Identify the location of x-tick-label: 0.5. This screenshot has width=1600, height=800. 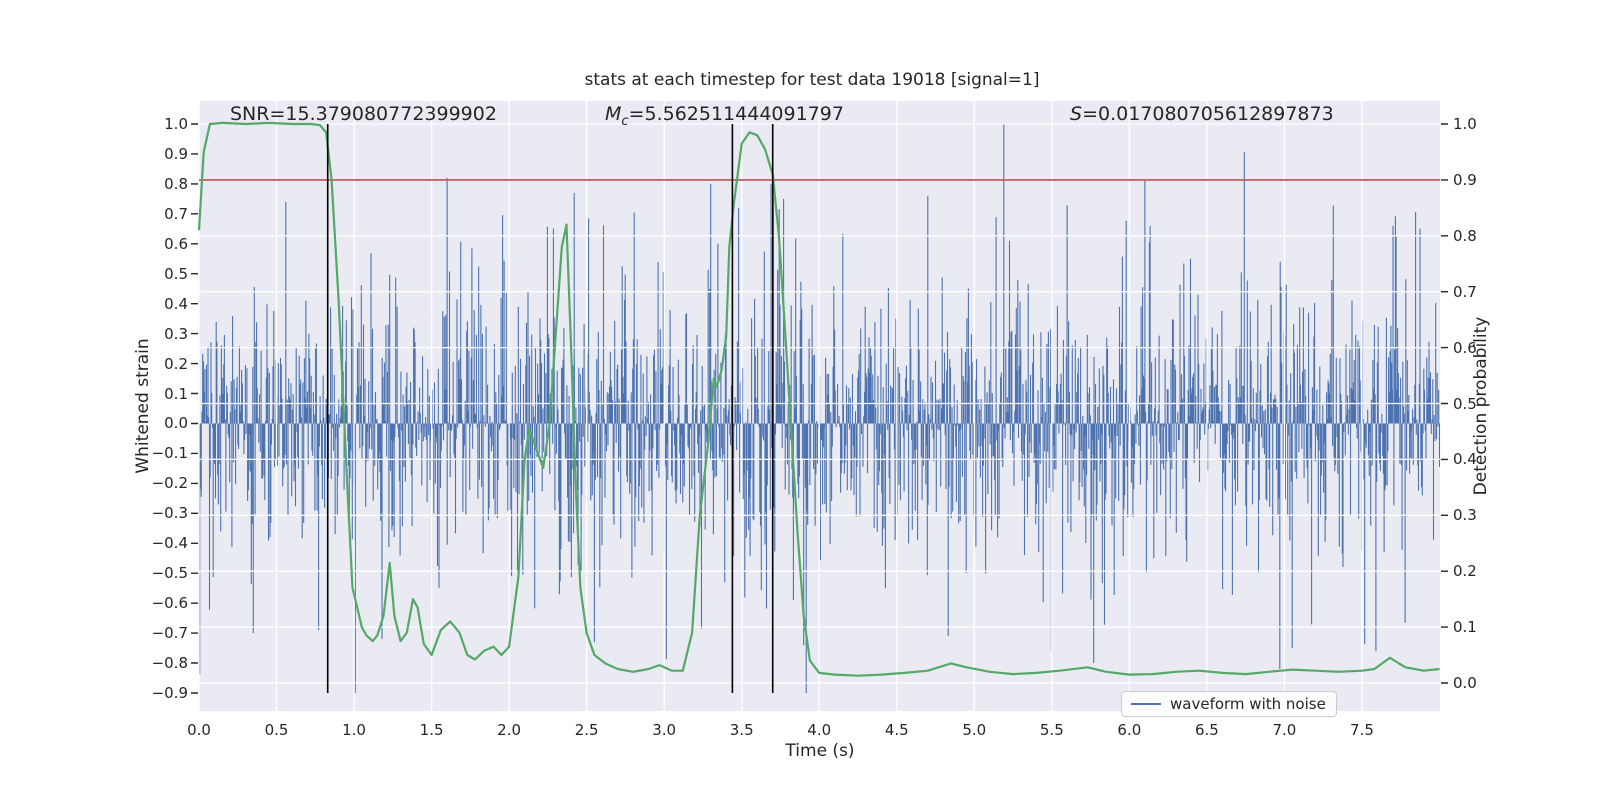
(276, 730).